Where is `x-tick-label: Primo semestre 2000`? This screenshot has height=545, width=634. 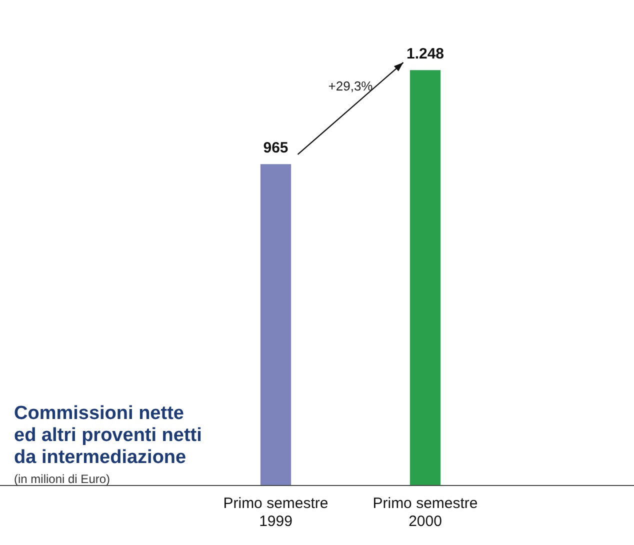 x-tick-label: Primo semestre 2000 is located at coordinates (425, 512).